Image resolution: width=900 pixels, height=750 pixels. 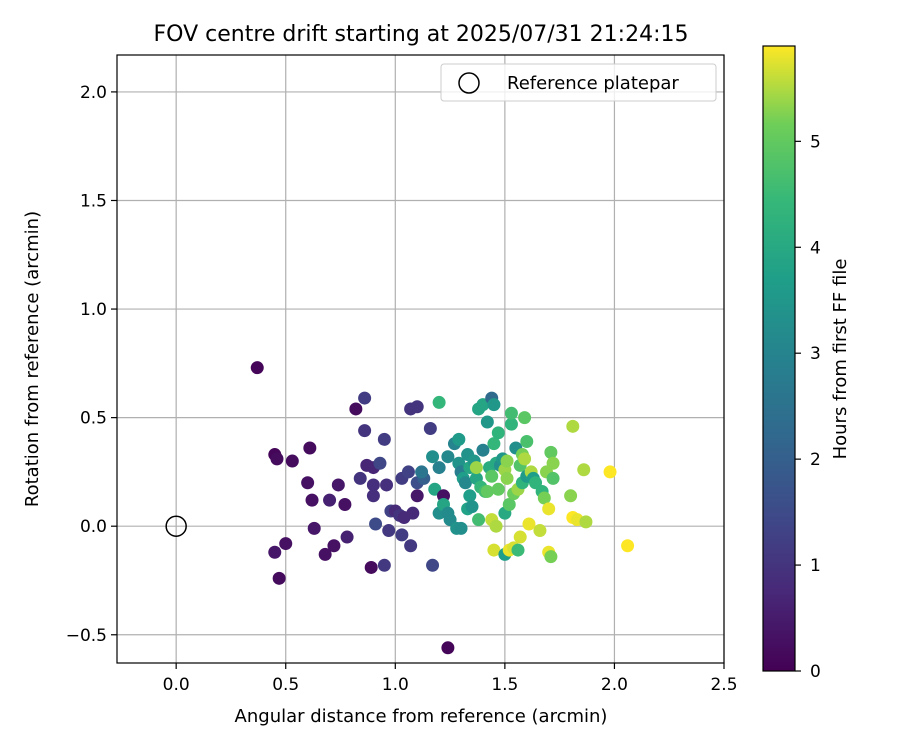 I want to click on x-axis-ticks: 0.0 0.5 1.0 1.5 2.0 2.5, so click(x=450, y=679).